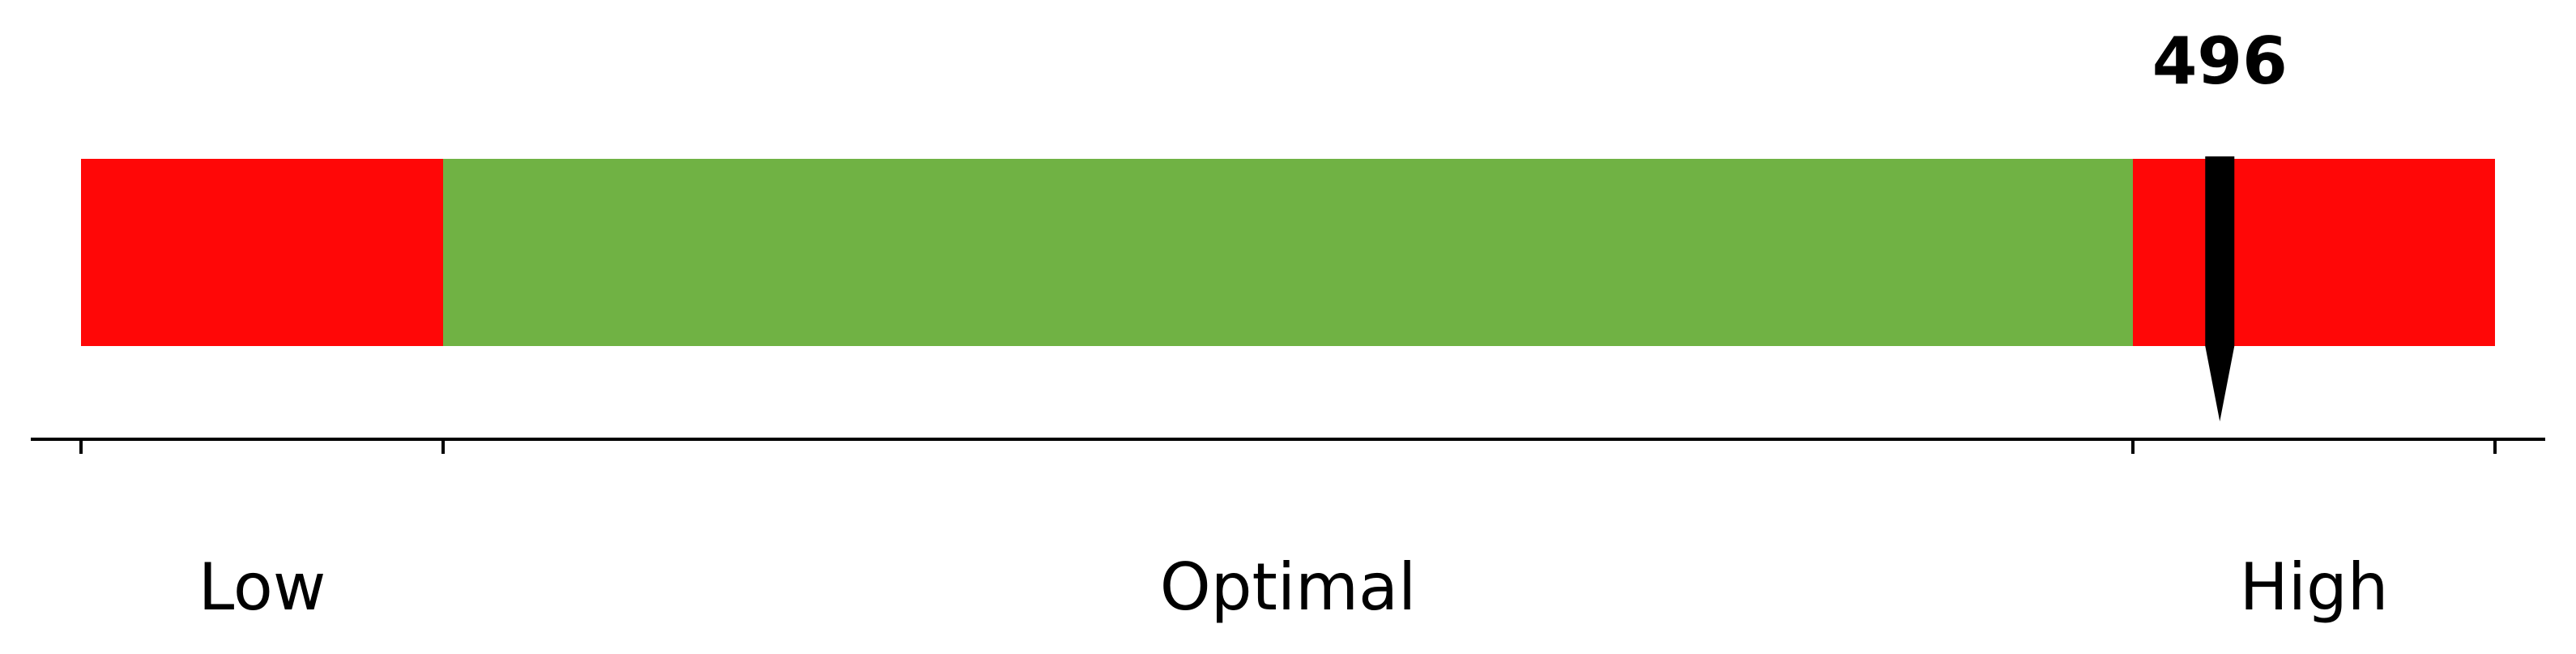 This screenshot has height=654, width=2576. Describe the element at coordinates (1288, 446) in the screenshot. I see `scale-ticks` at that location.